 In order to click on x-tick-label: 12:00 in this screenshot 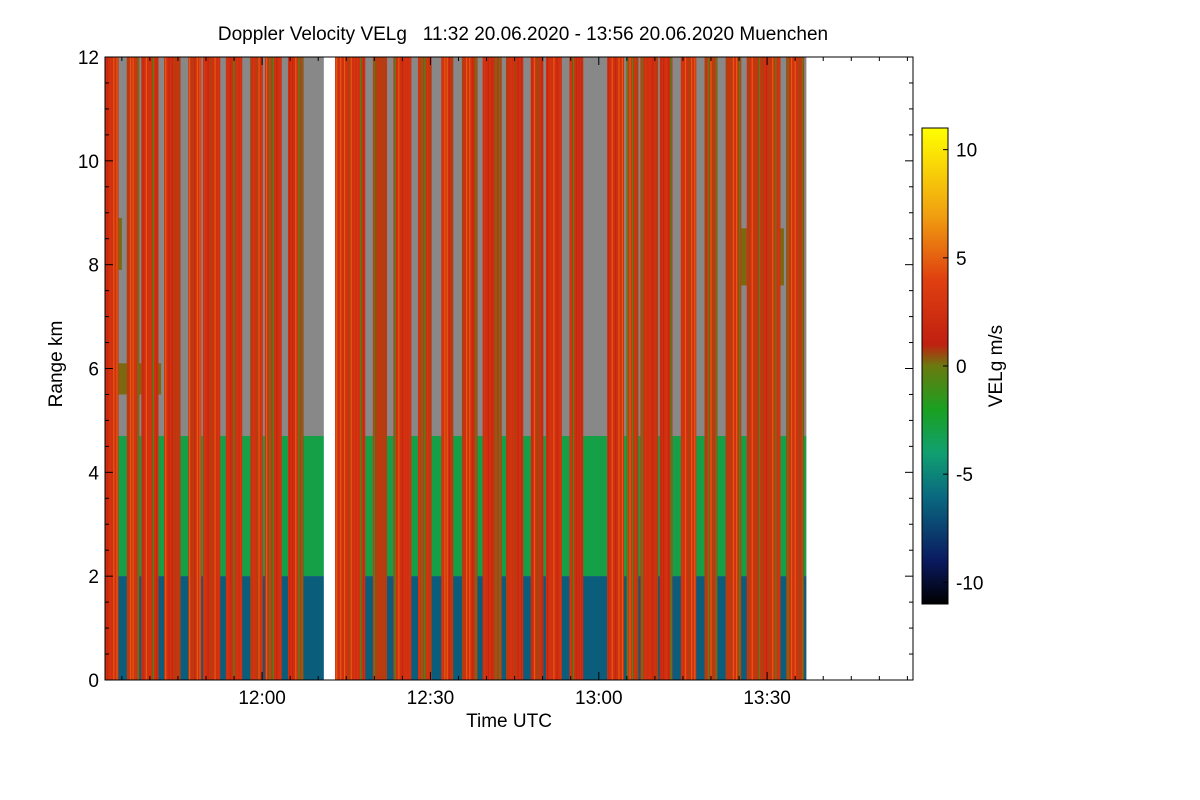, I will do `click(262, 698)`.